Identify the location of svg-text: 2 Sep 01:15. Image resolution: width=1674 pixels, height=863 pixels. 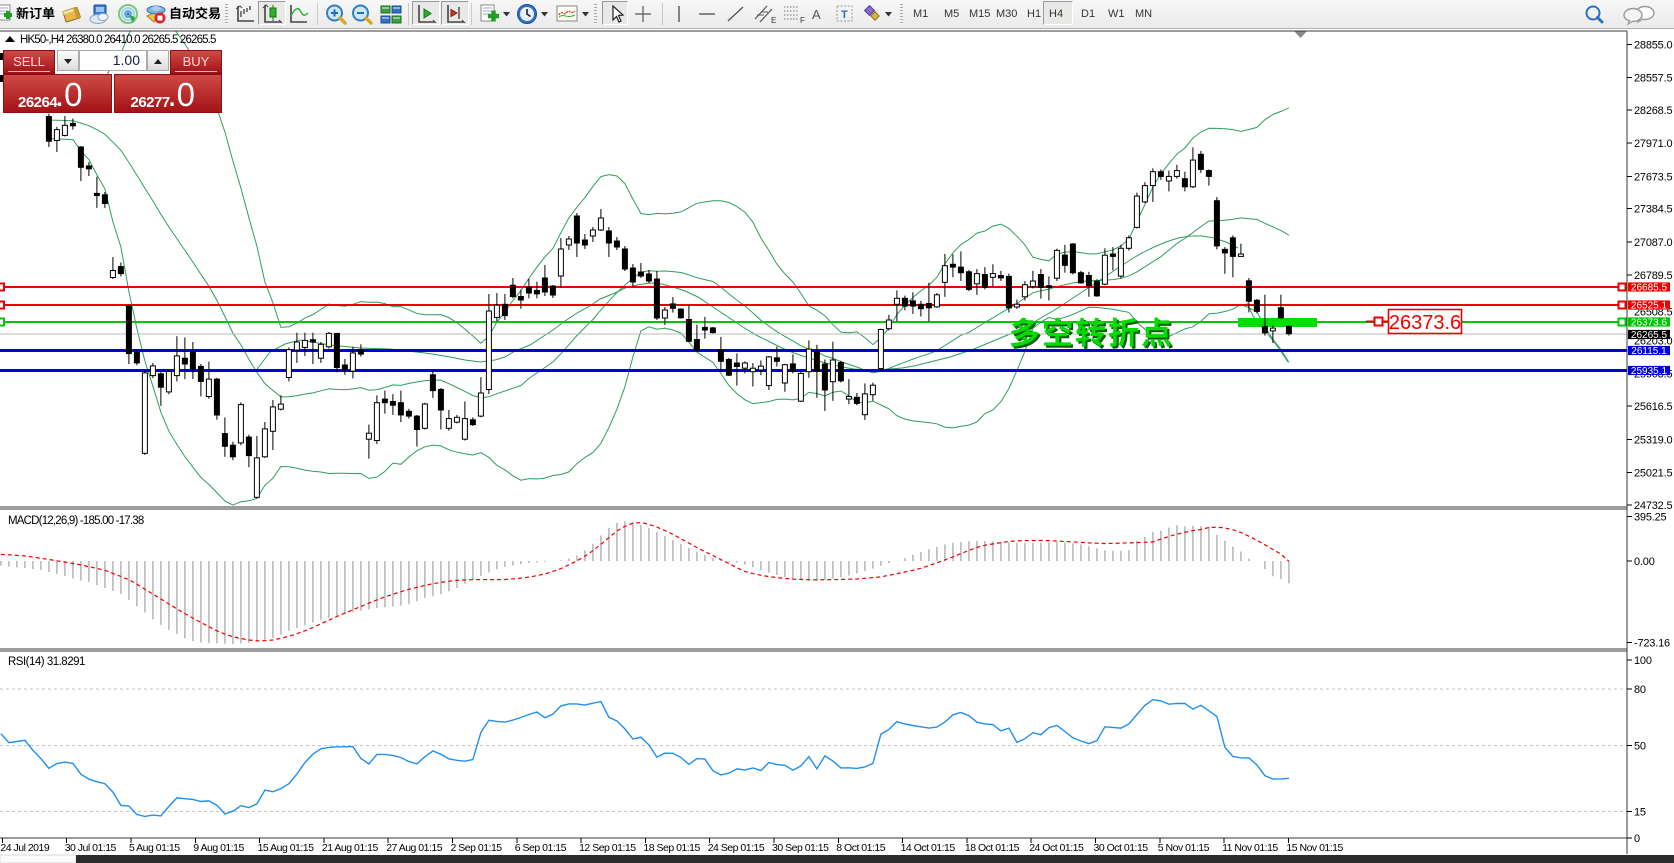
(477, 848).